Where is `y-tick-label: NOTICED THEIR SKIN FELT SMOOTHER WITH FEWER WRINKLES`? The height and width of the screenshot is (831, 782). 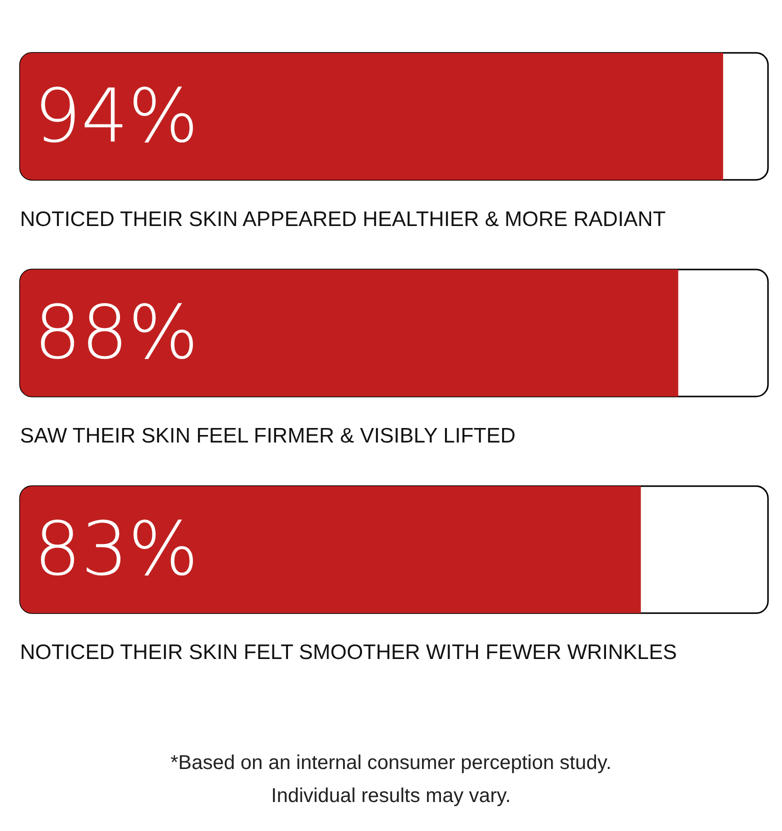
y-tick-label: NOTICED THEIR SKIN FELT SMOOTHER WITH FEWER WRINKLES is located at coordinates (348, 652).